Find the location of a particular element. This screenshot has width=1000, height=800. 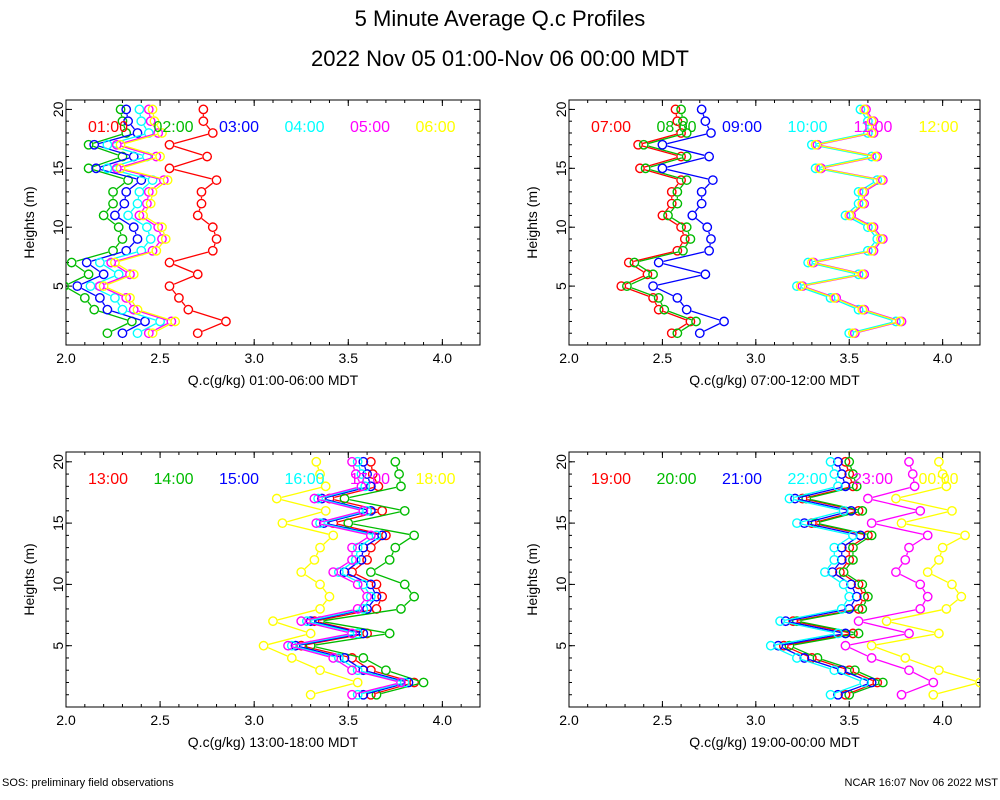

legend-entry-2200: 22:00 is located at coordinates (807, 479).